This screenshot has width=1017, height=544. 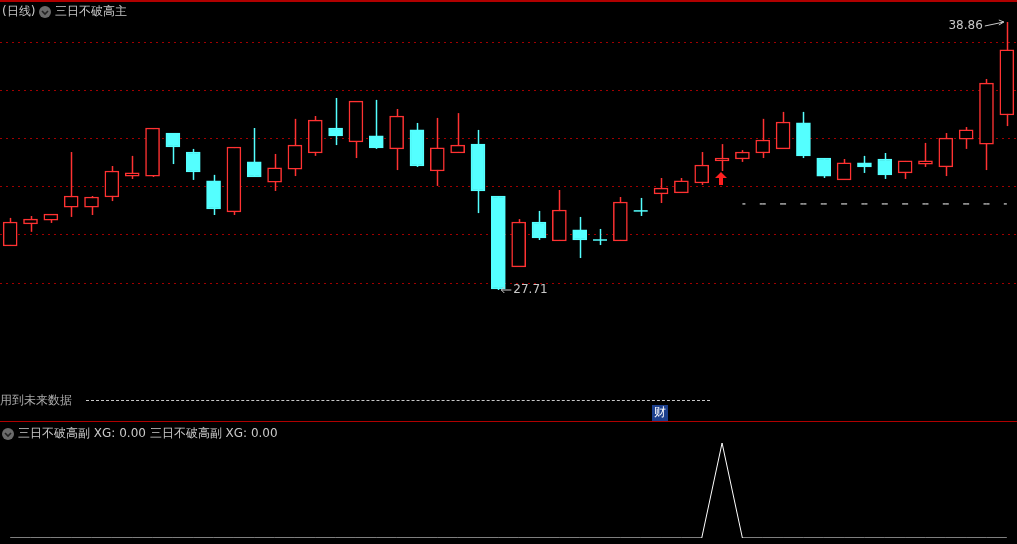 I want to click on annotation: 38.86, so click(x=965, y=25).